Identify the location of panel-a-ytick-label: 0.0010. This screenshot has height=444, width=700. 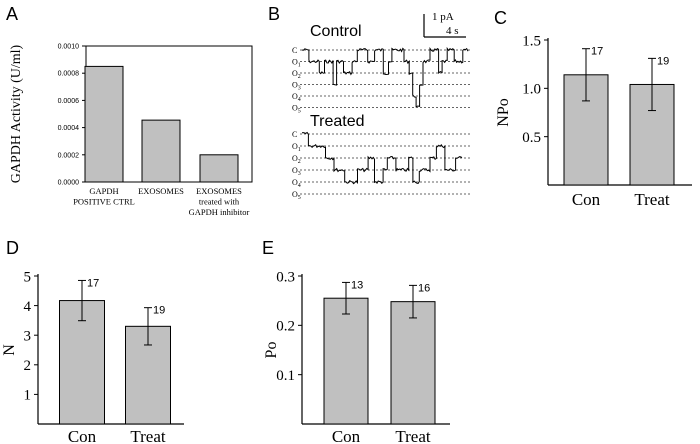
(69, 46).